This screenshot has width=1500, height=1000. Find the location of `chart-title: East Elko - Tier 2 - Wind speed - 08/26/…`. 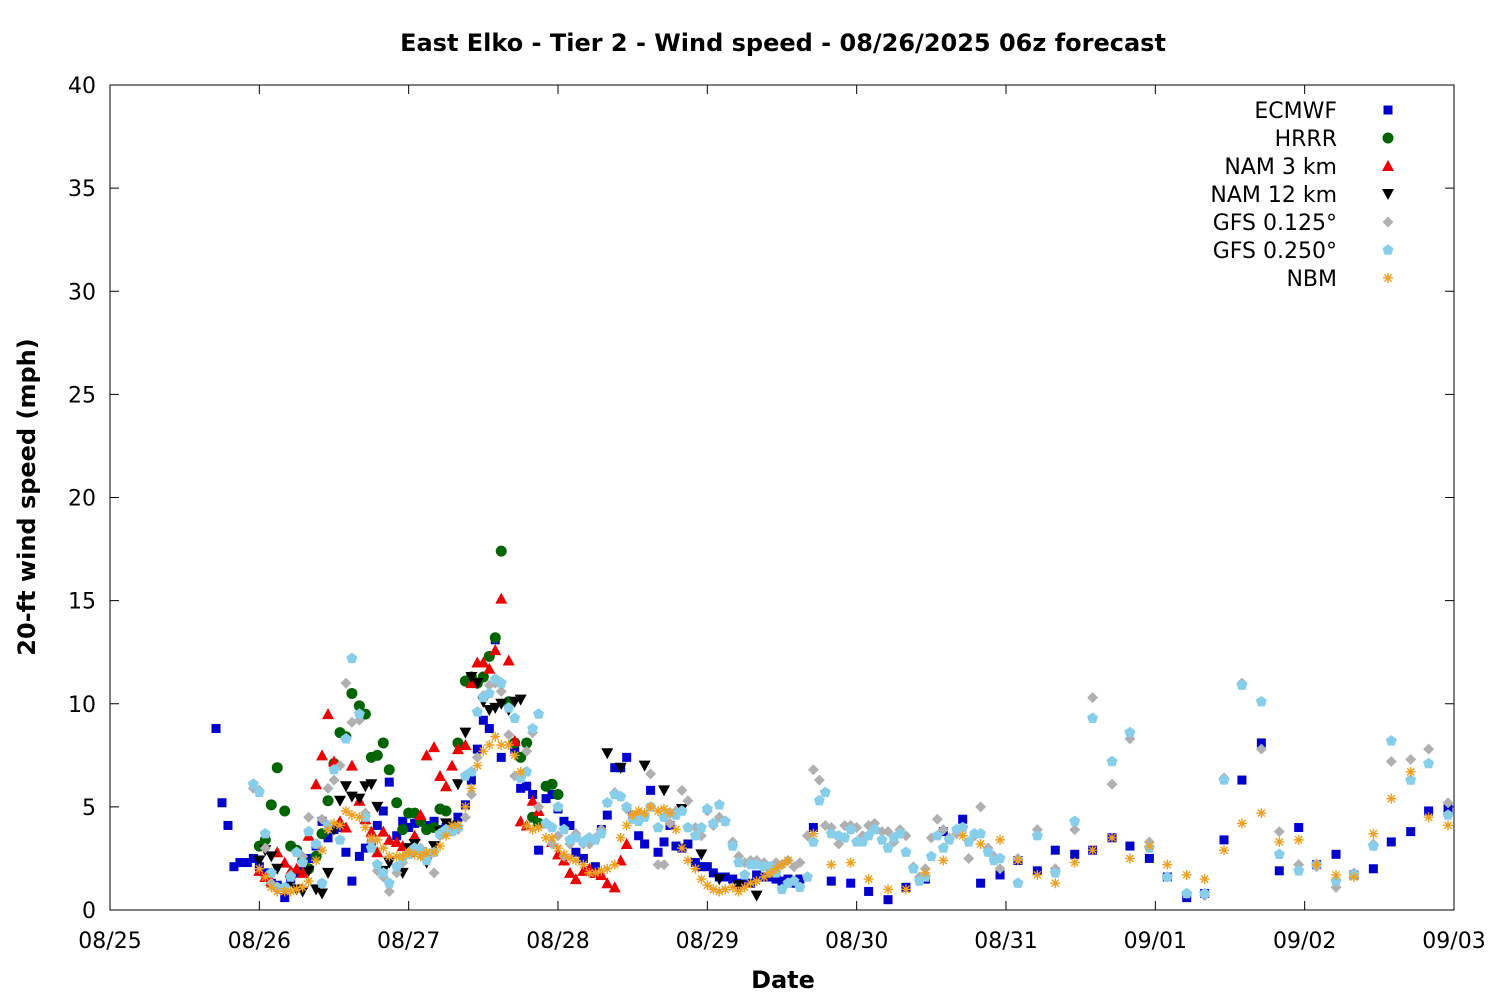

chart-title: East Elko - Tier 2 - Wind speed - 08/26/… is located at coordinates (783, 43).